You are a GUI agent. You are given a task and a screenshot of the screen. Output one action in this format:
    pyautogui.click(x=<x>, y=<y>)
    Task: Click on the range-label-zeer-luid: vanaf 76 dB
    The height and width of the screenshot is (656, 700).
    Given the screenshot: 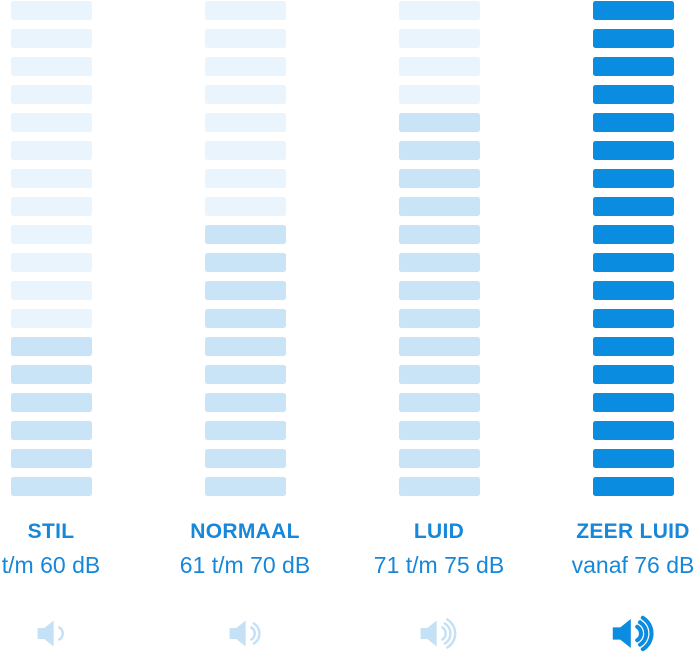 What is the action you would take?
    pyautogui.click(x=633, y=565)
    